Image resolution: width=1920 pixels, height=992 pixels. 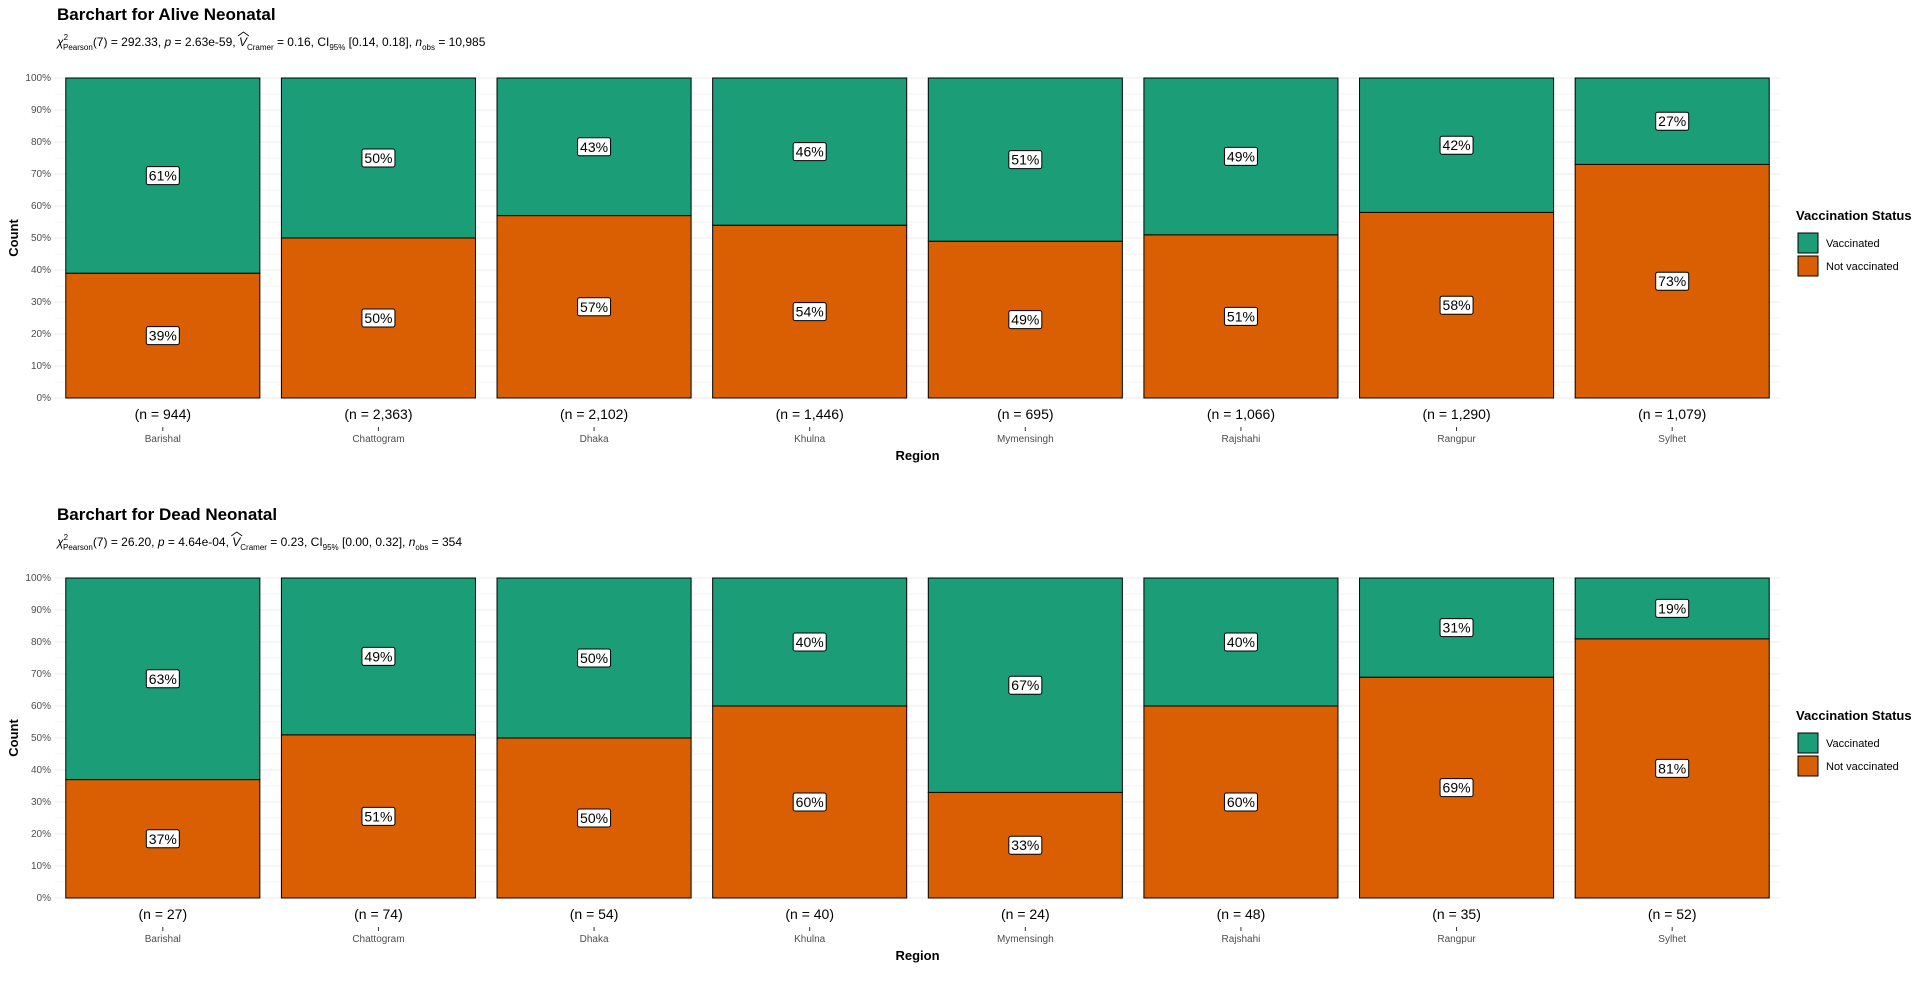 What do you see at coordinates (1456, 914) in the screenshot?
I see `count-label: (n = 35)` at bounding box center [1456, 914].